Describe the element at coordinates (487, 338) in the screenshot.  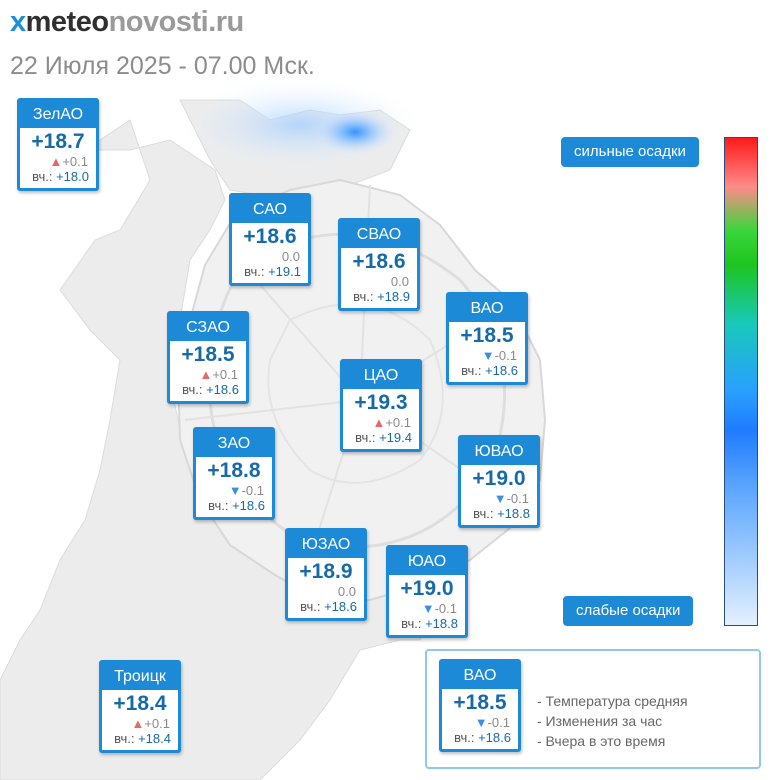
I see `district-card-vao: ВАО +18.5 ▼-0.1 вч.: +18.6` at that location.